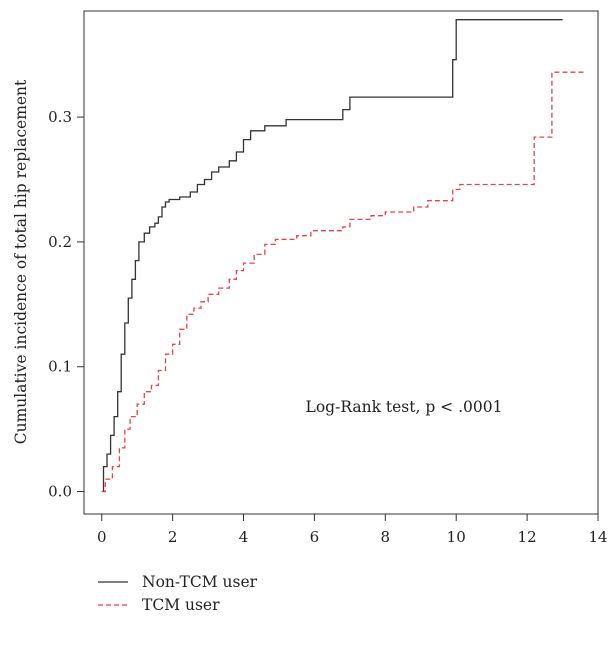 Image resolution: width=608 pixels, height=645 pixels. What do you see at coordinates (102, 537) in the screenshot?
I see `x-tick-label: 0` at bounding box center [102, 537].